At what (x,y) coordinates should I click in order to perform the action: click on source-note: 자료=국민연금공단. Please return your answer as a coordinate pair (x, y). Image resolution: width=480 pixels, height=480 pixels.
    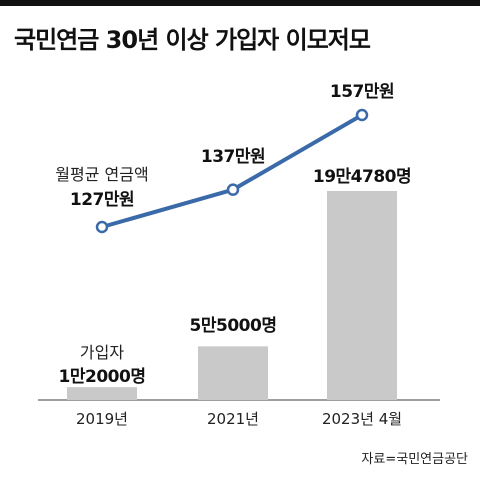
    Looking at the image, I should click on (414, 459).